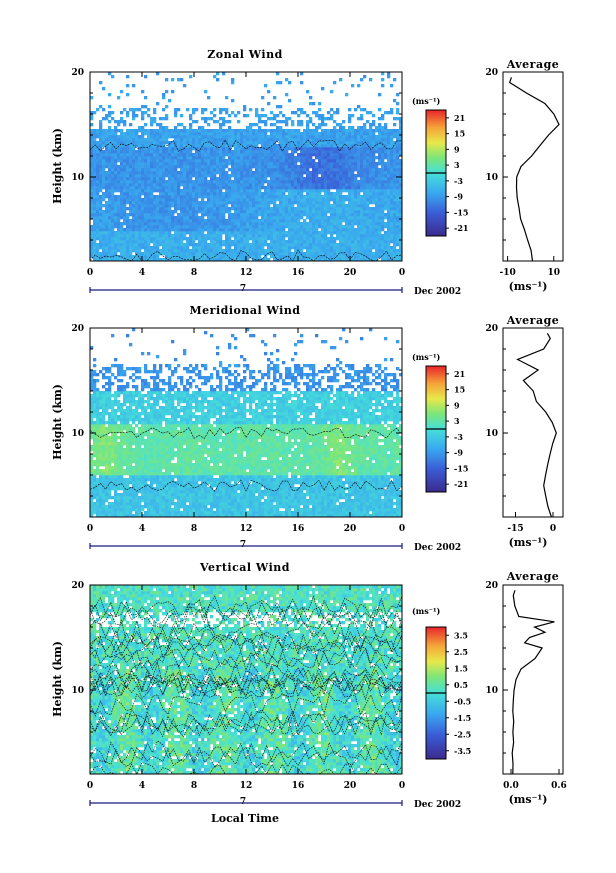  What do you see at coordinates (246, 145) in the screenshot?
I see `contour-line` at bounding box center [246, 145].